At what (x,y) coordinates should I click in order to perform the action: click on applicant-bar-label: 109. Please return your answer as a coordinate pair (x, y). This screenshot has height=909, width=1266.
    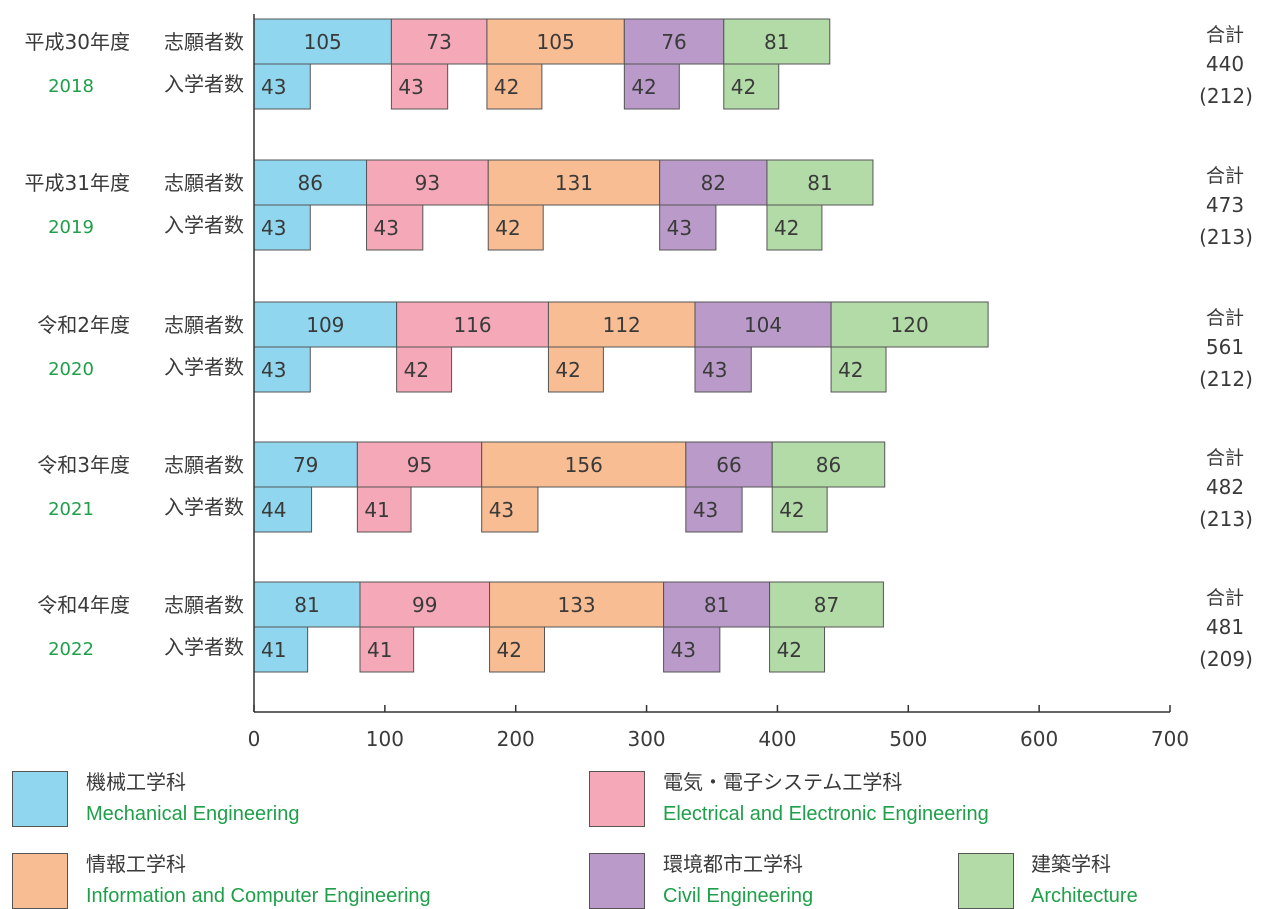
    Looking at the image, I should click on (325, 325).